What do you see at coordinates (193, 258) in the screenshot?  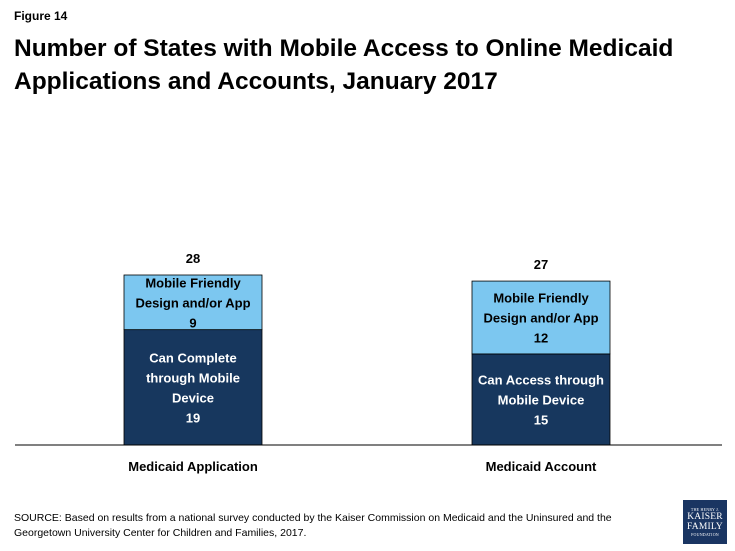 I see `total-label-0: 28` at bounding box center [193, 258].